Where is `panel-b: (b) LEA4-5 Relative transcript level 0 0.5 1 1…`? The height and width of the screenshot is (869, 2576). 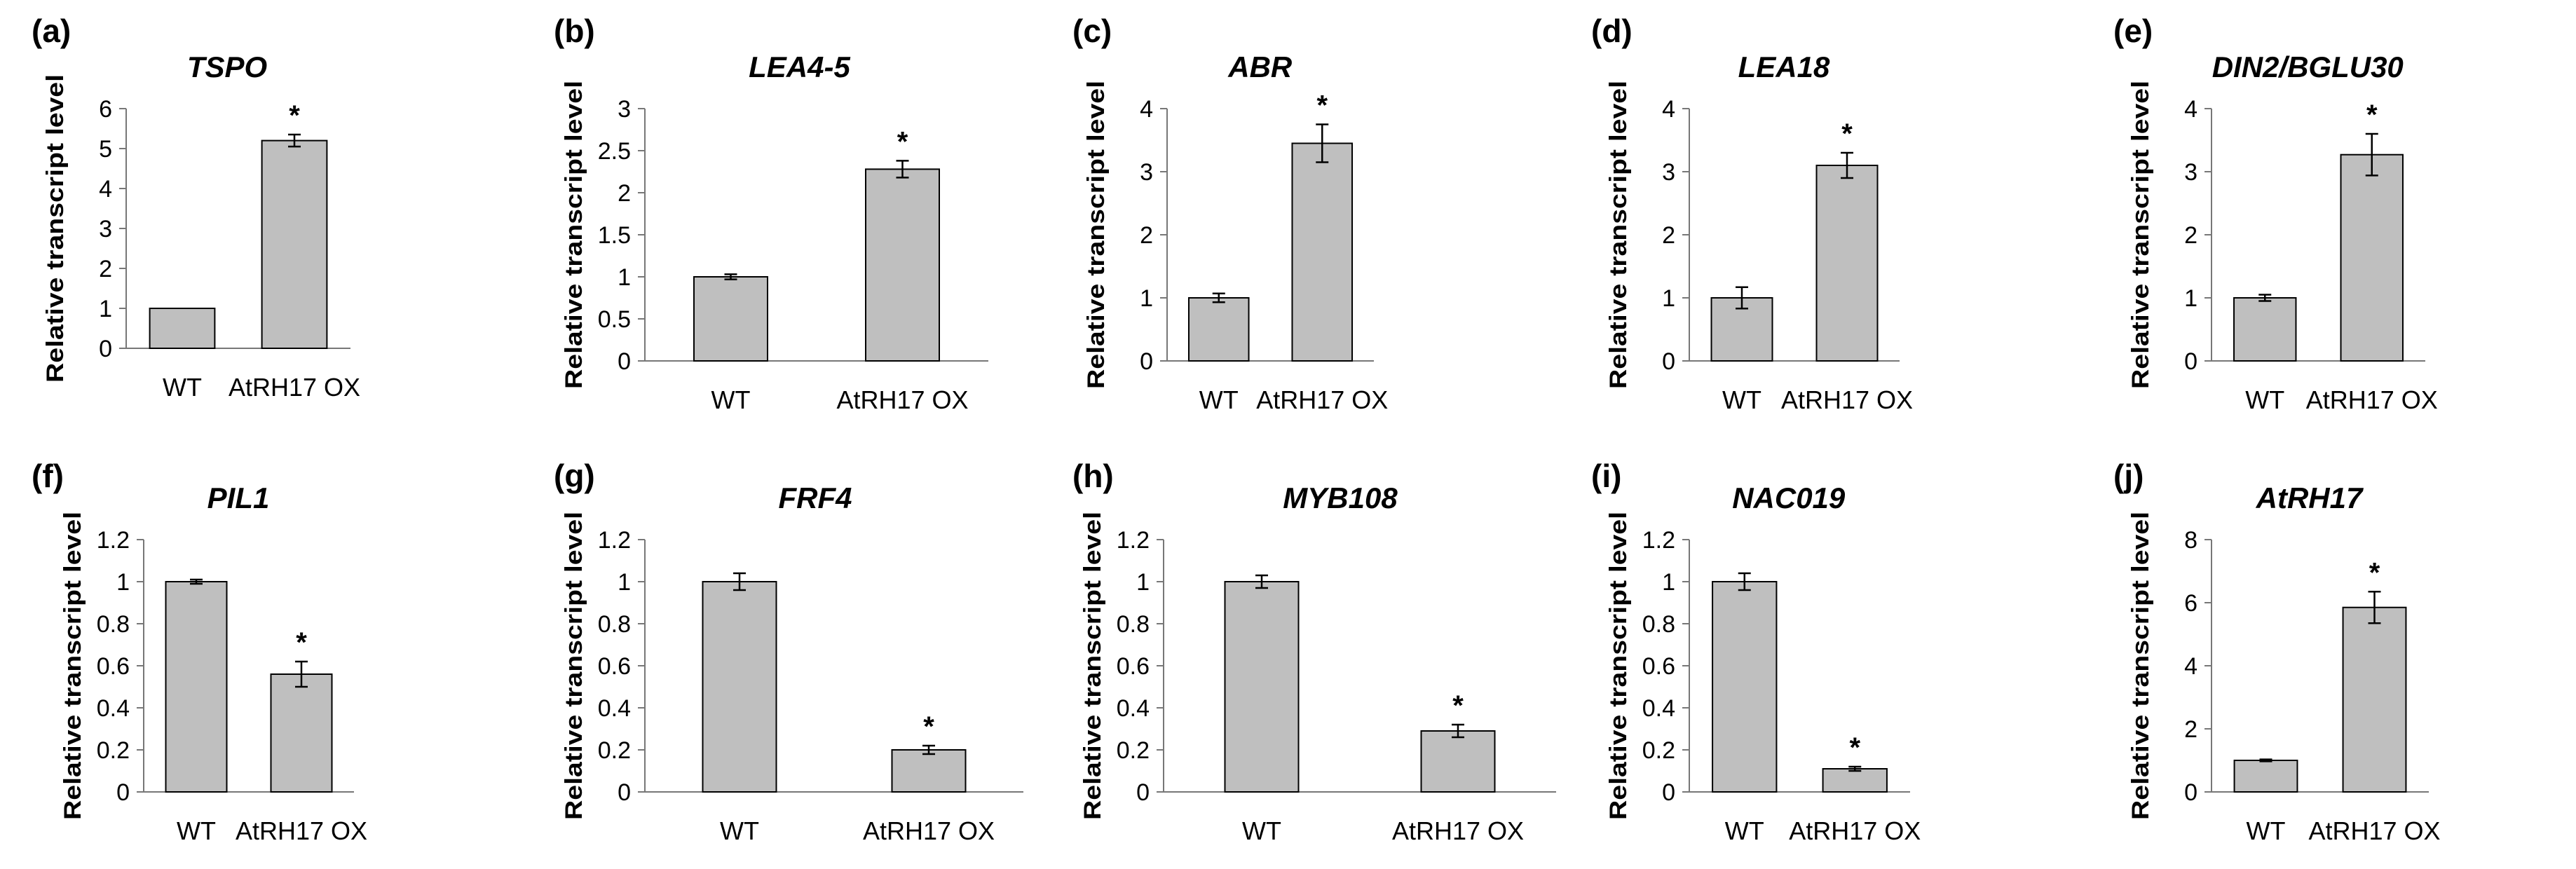
panel-b: (b) LEA4-5 Relative transcript level 0 0.5 1 1… is located at coordinates (771, 214).